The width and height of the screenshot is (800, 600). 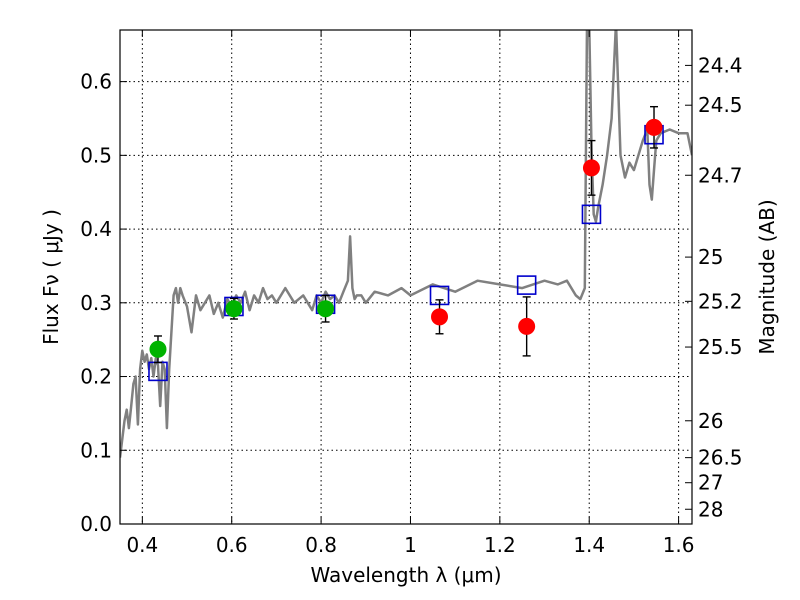 What do you see at coordinates (96, 155) in the screenshot?
I see `y-tick-label: 0.5` at bounding box center [96, 155].